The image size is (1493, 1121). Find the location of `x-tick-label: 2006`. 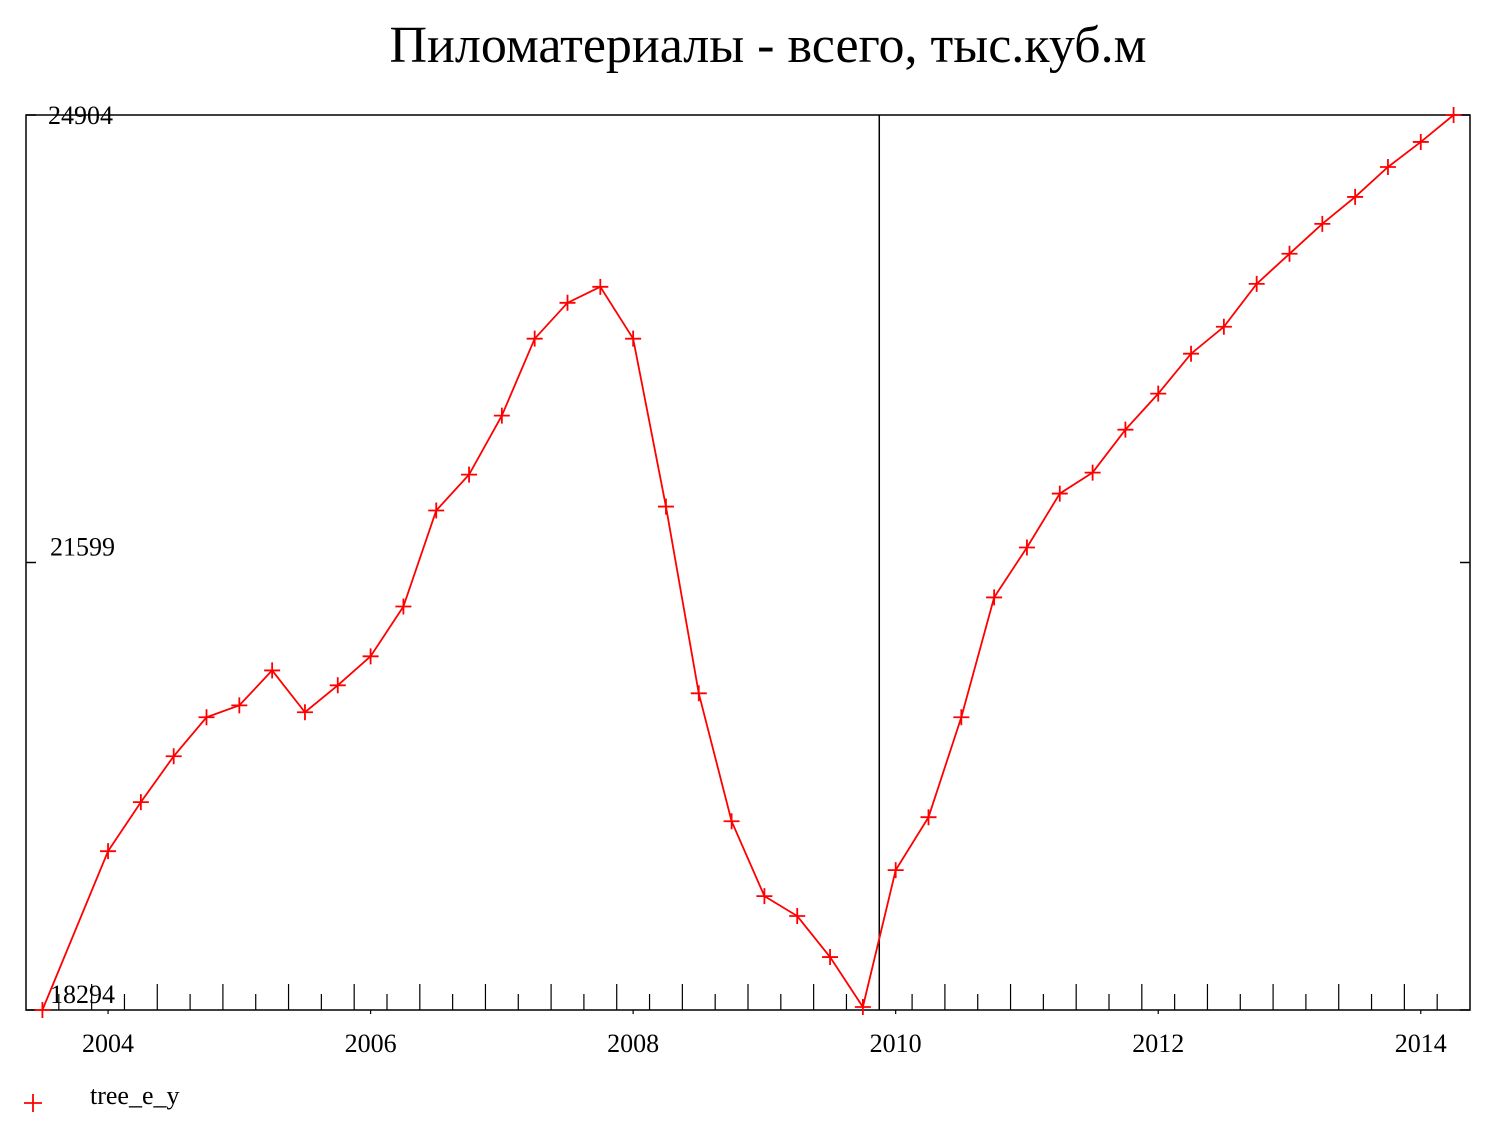

x-tick-label: 2006 is located at coordinates (371, 1043).